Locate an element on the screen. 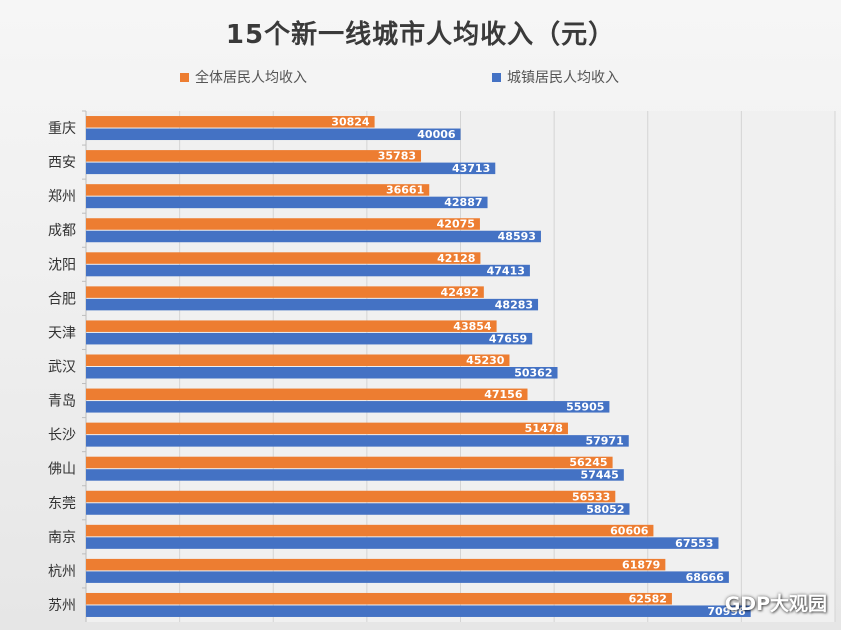 This screenshot has width=841, height=630. legend-swatch-blue is located at coordinates (496, 77).